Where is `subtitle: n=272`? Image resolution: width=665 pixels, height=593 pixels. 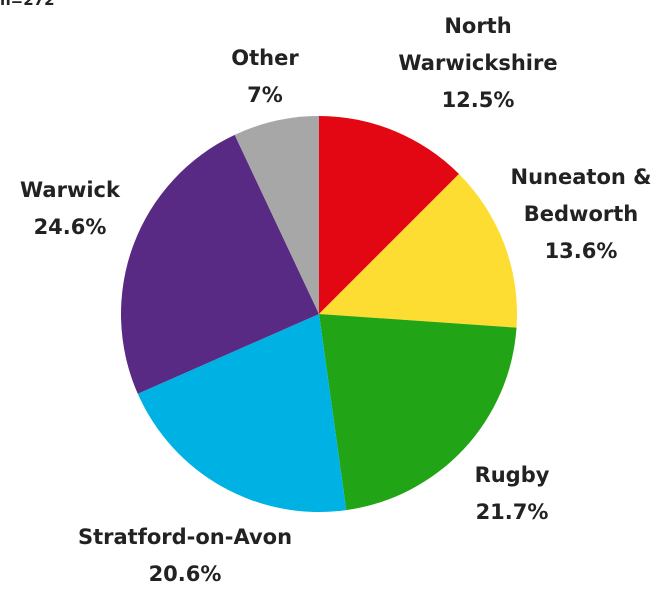 subtitle: n=272 is located at coordinates (27, 4).